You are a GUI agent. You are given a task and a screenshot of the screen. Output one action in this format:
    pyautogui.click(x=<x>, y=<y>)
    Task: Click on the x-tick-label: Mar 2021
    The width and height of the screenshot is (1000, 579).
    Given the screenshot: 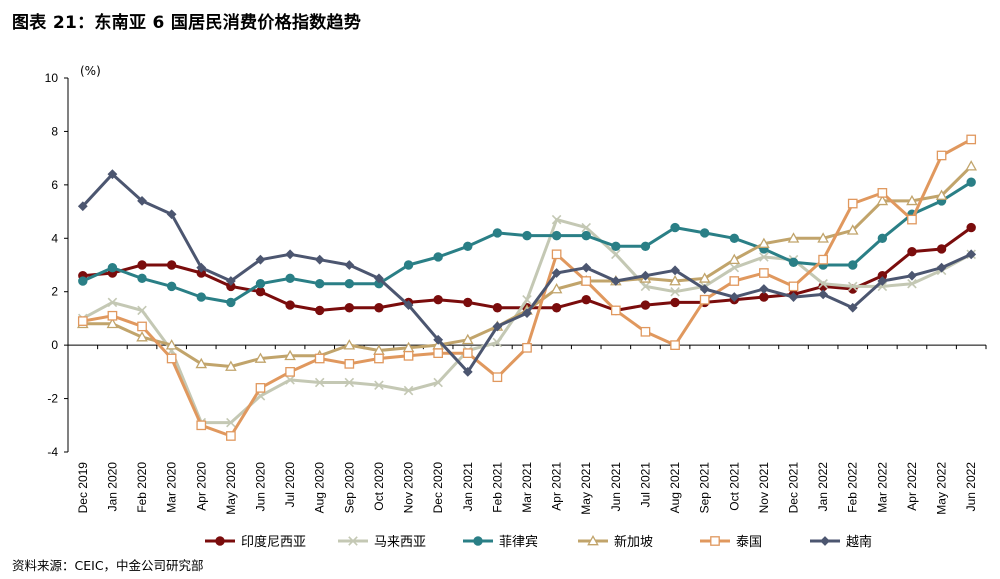 What is the action you would take?
    pyautogui.click(x=527, y=487)
    